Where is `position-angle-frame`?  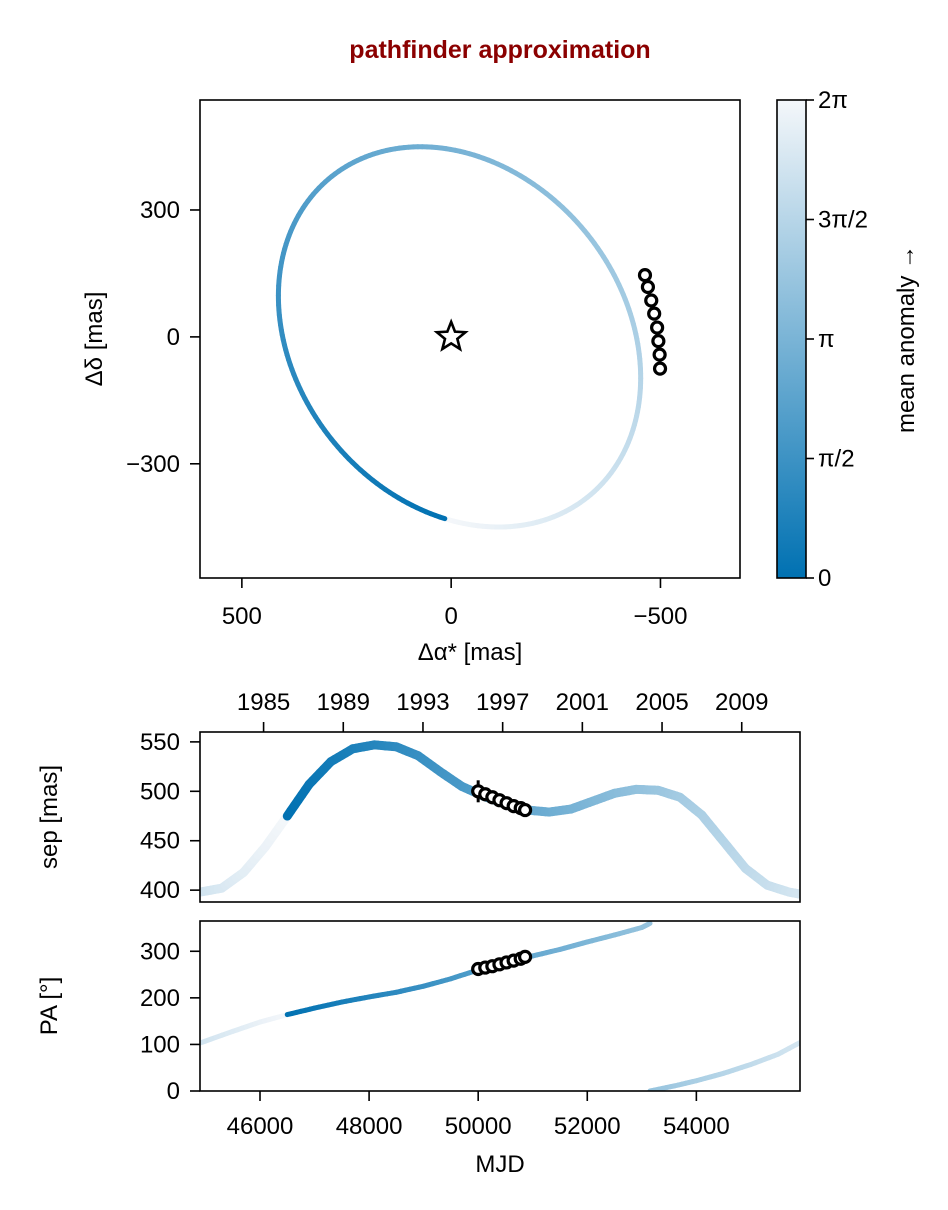
position-angle-frame is located at coordinates (500, 1006).